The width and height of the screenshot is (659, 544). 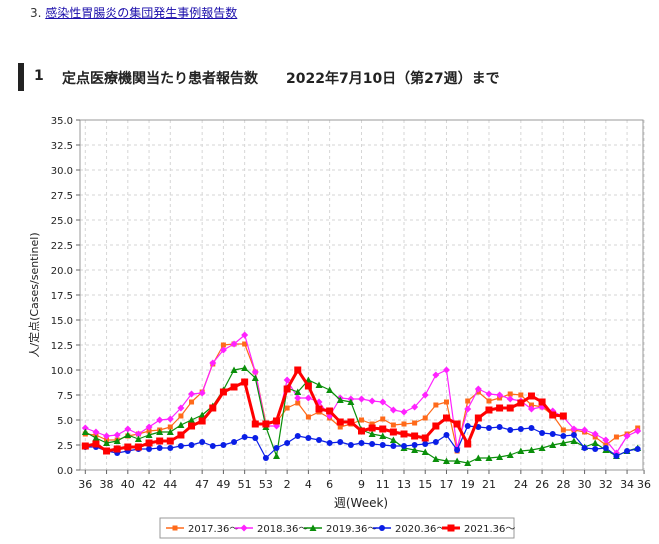 I want to click on x-tick-label: 17, so click(x=446, y=484).